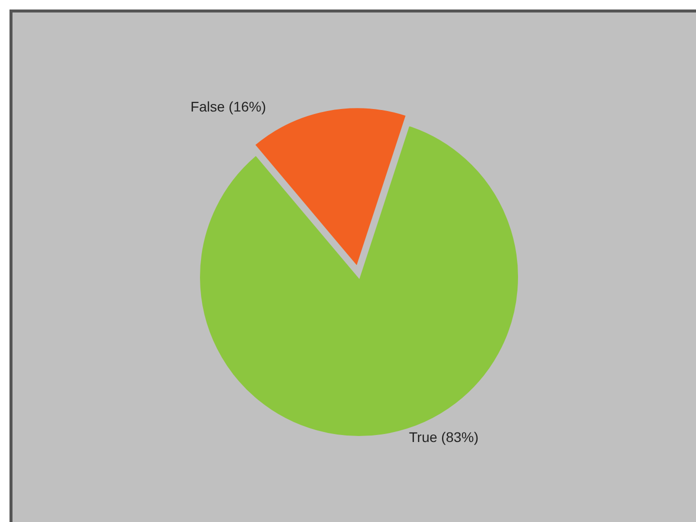  What do you see at coordinates (444, 437) in the screenshot?
I see `slice-label: True (83%)` at bounding box center [444, 437].